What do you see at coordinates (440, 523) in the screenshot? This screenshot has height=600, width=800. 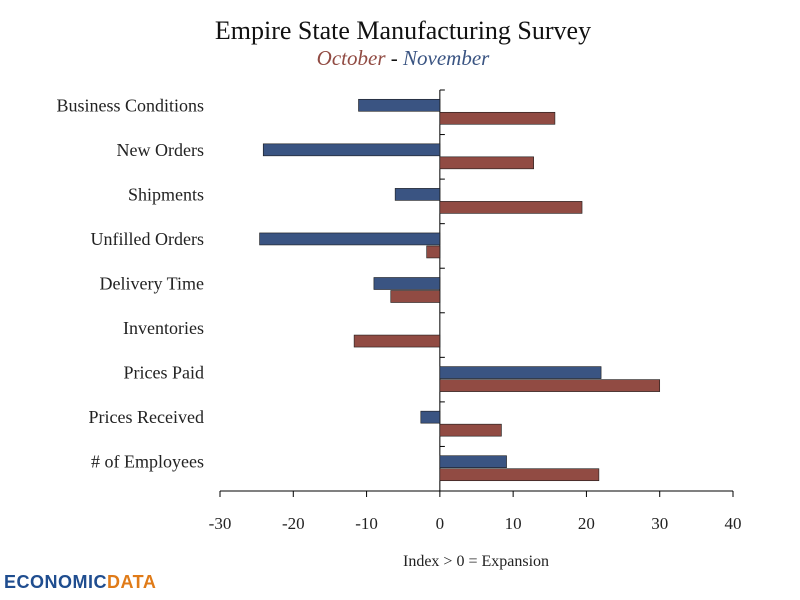 I see `x-tick-label: 0` at bounding box center [440, 523].